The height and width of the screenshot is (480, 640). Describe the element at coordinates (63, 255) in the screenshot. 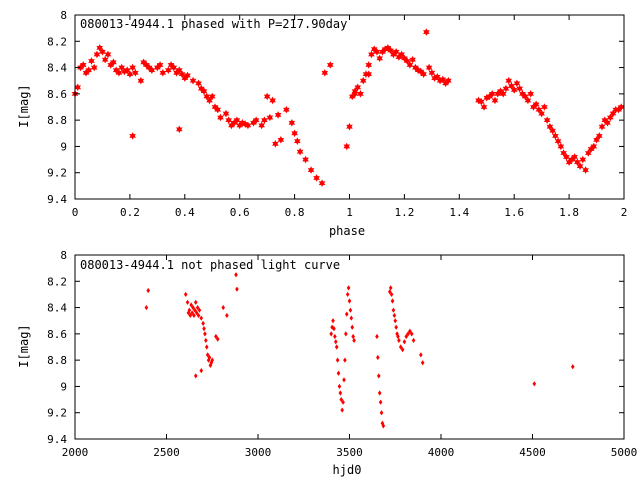

I see `unphased-y-tick-label: 8` at that location.